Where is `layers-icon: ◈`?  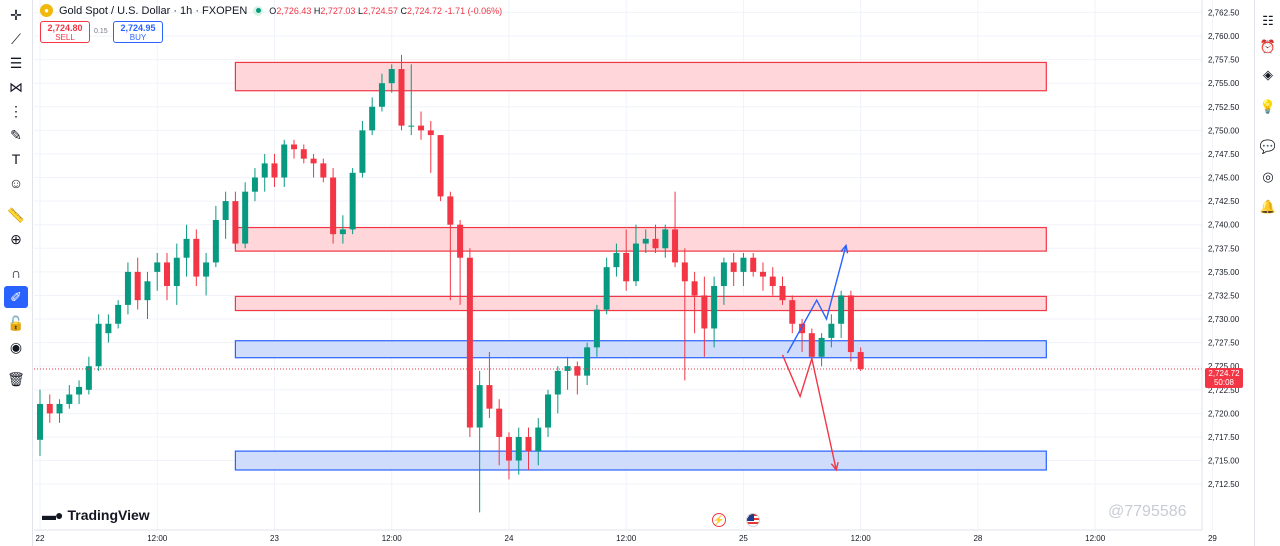 layers-icon: ◈ is located at coordinates (1268, 74).